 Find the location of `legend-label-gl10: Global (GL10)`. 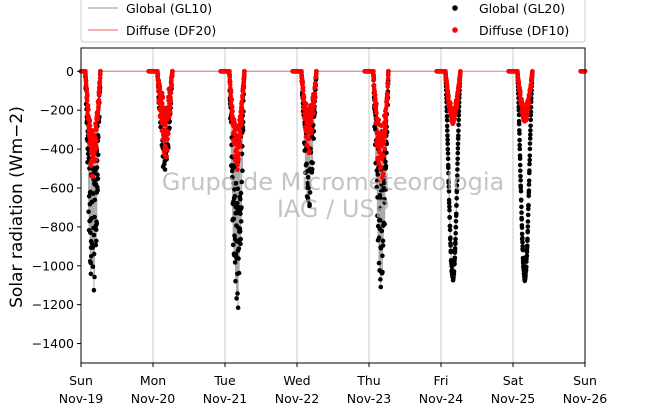

legend-label-gl10: Global (GL10) is located at coordinates (169, 8).